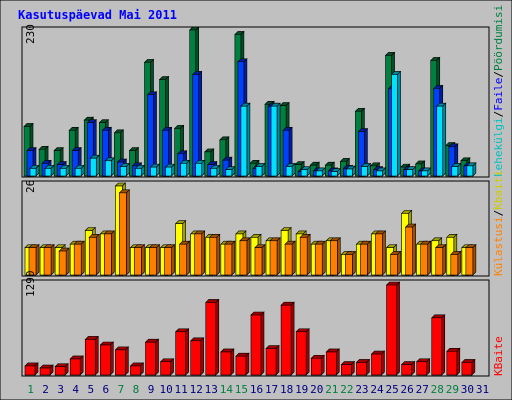 The image size is (512, 400). Describe the element at coordinates (316, 389) in the screenshot. I see `x-tick-label-20: 20` at that location.